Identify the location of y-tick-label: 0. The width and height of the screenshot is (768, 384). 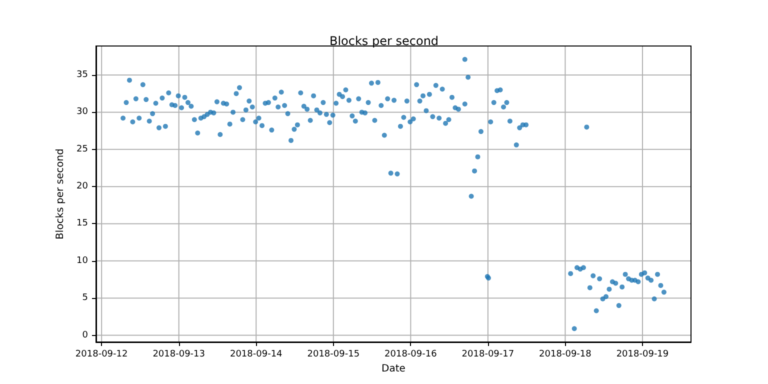
(85, 335).